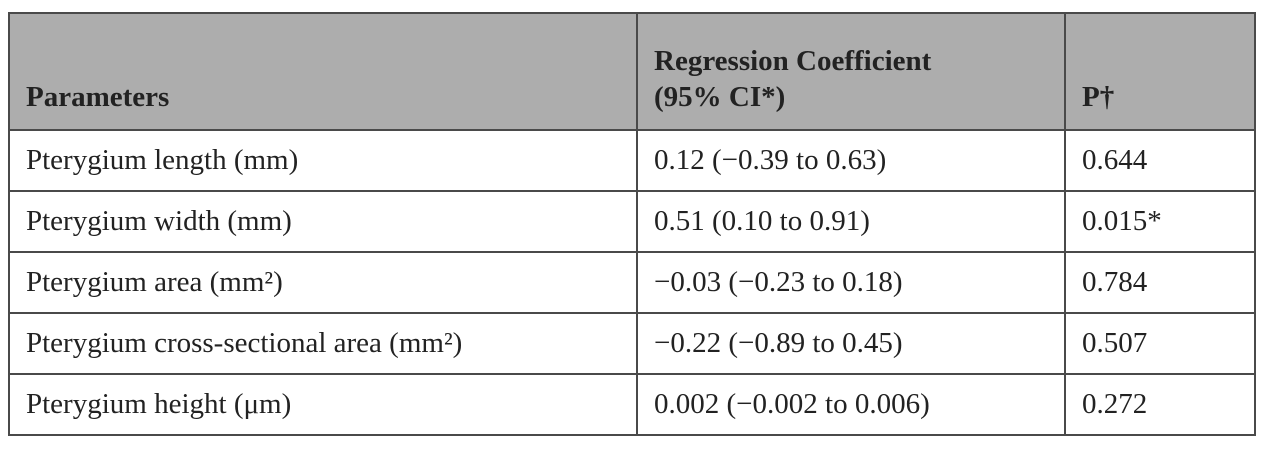 Image resolution: width=1270 pixels, height=458 pixels. What do you see at coordinates (323, 404) in the screenshot?
I see `table-cell: Pterygium height (μm)` at bounding box center [323, 404].